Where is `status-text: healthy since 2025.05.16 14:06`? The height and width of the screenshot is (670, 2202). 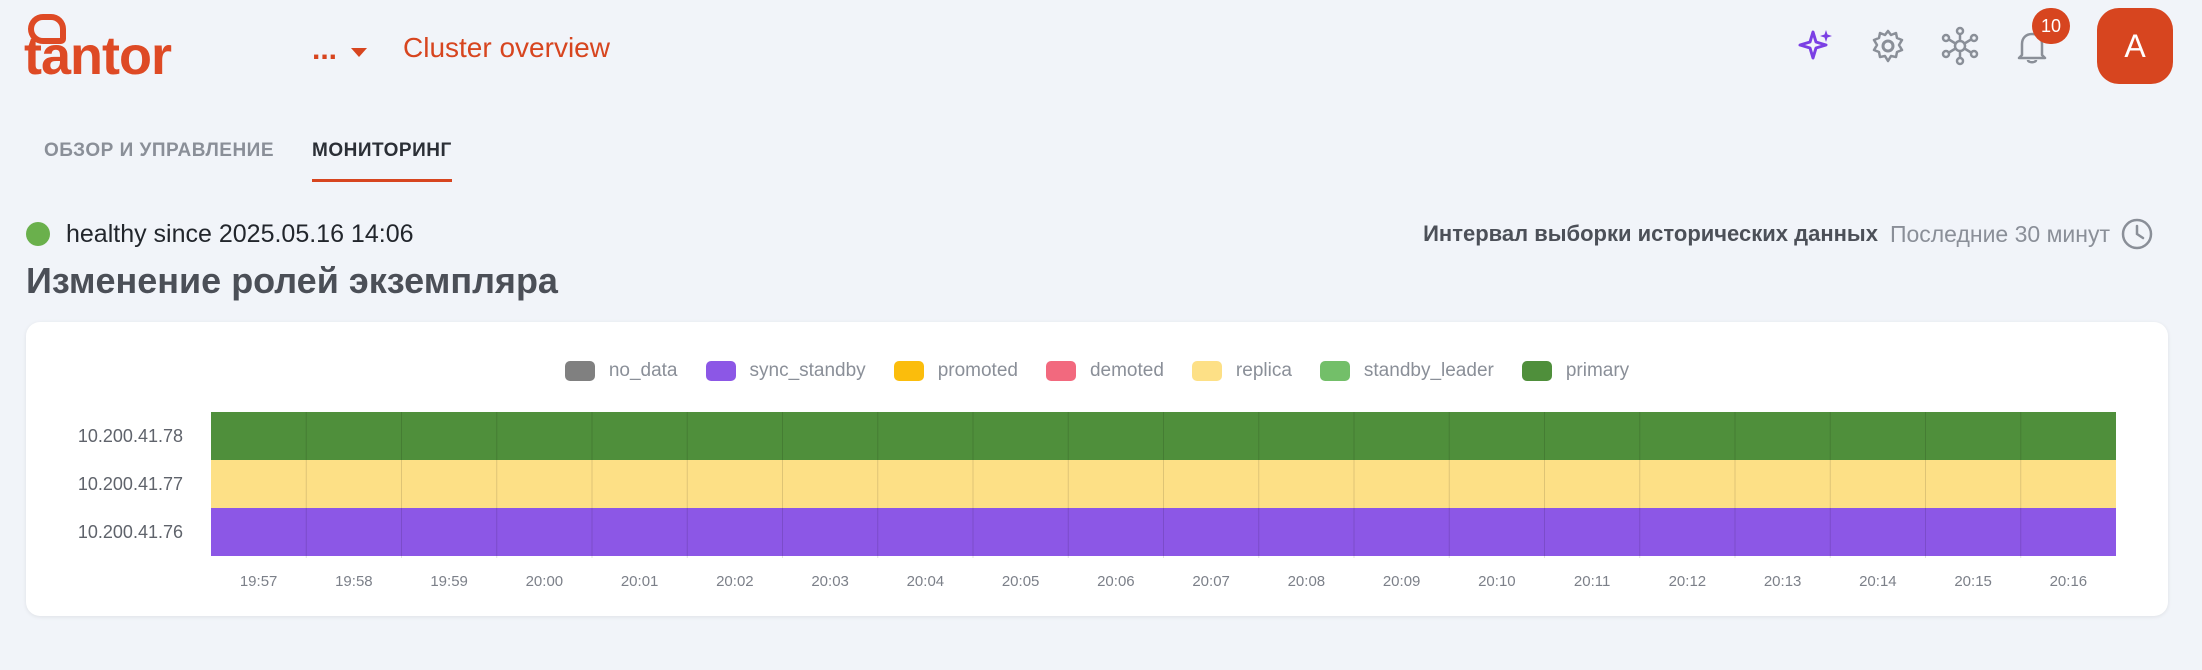
status-text: healthy since 2025.05.16 14:06 is located at coordinates (240, 233).